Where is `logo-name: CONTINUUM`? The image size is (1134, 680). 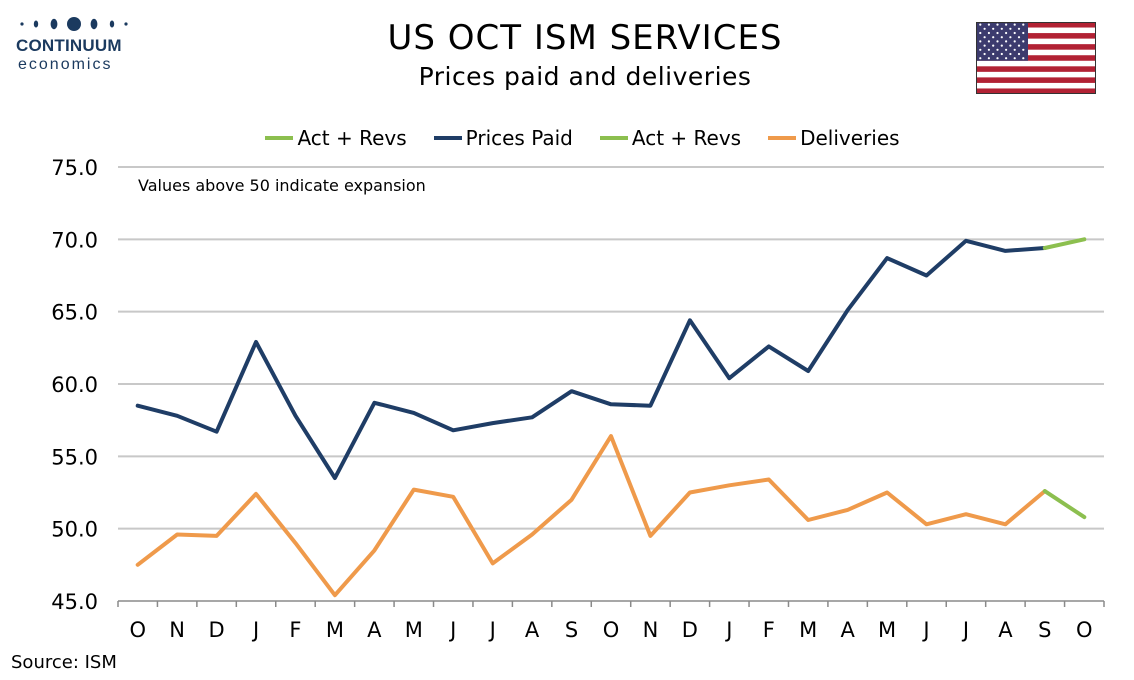 logo-name: CONTINUUM is located at coordinates (69, 45).